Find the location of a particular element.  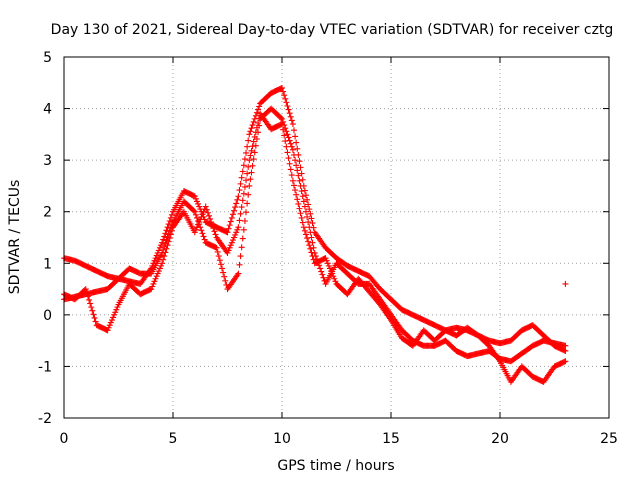

x-tick-label: 15 is located at coordinates (391, 439).